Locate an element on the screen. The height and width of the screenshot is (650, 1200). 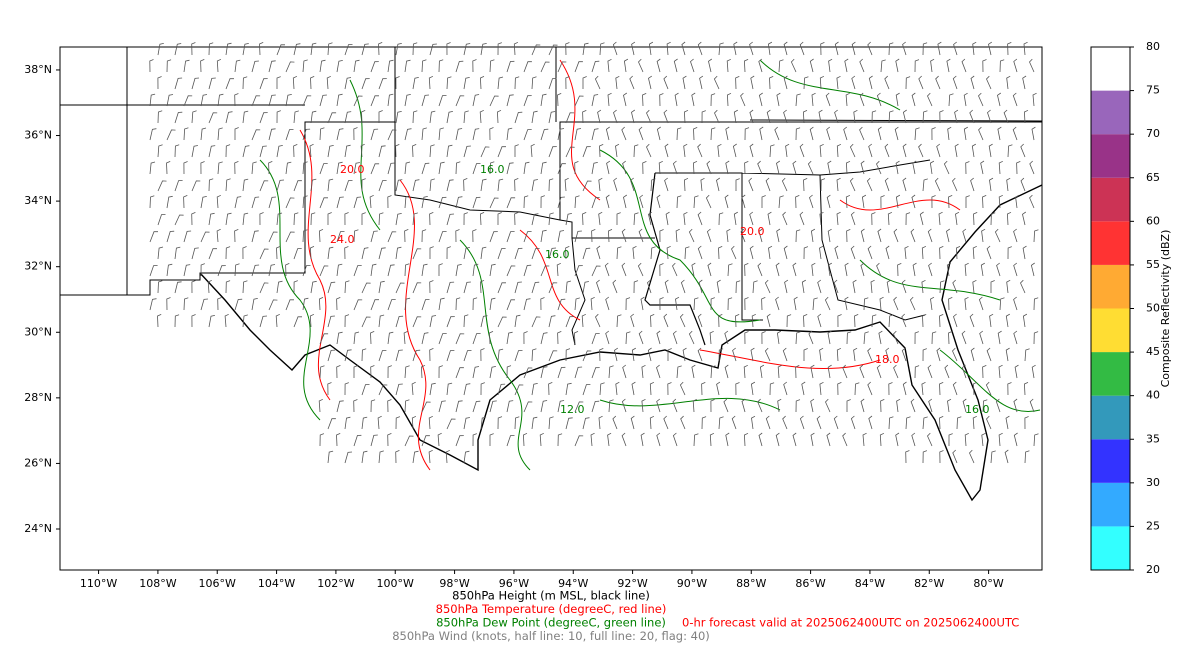
lon-label: 94°W is located at coordinates (573, 583).